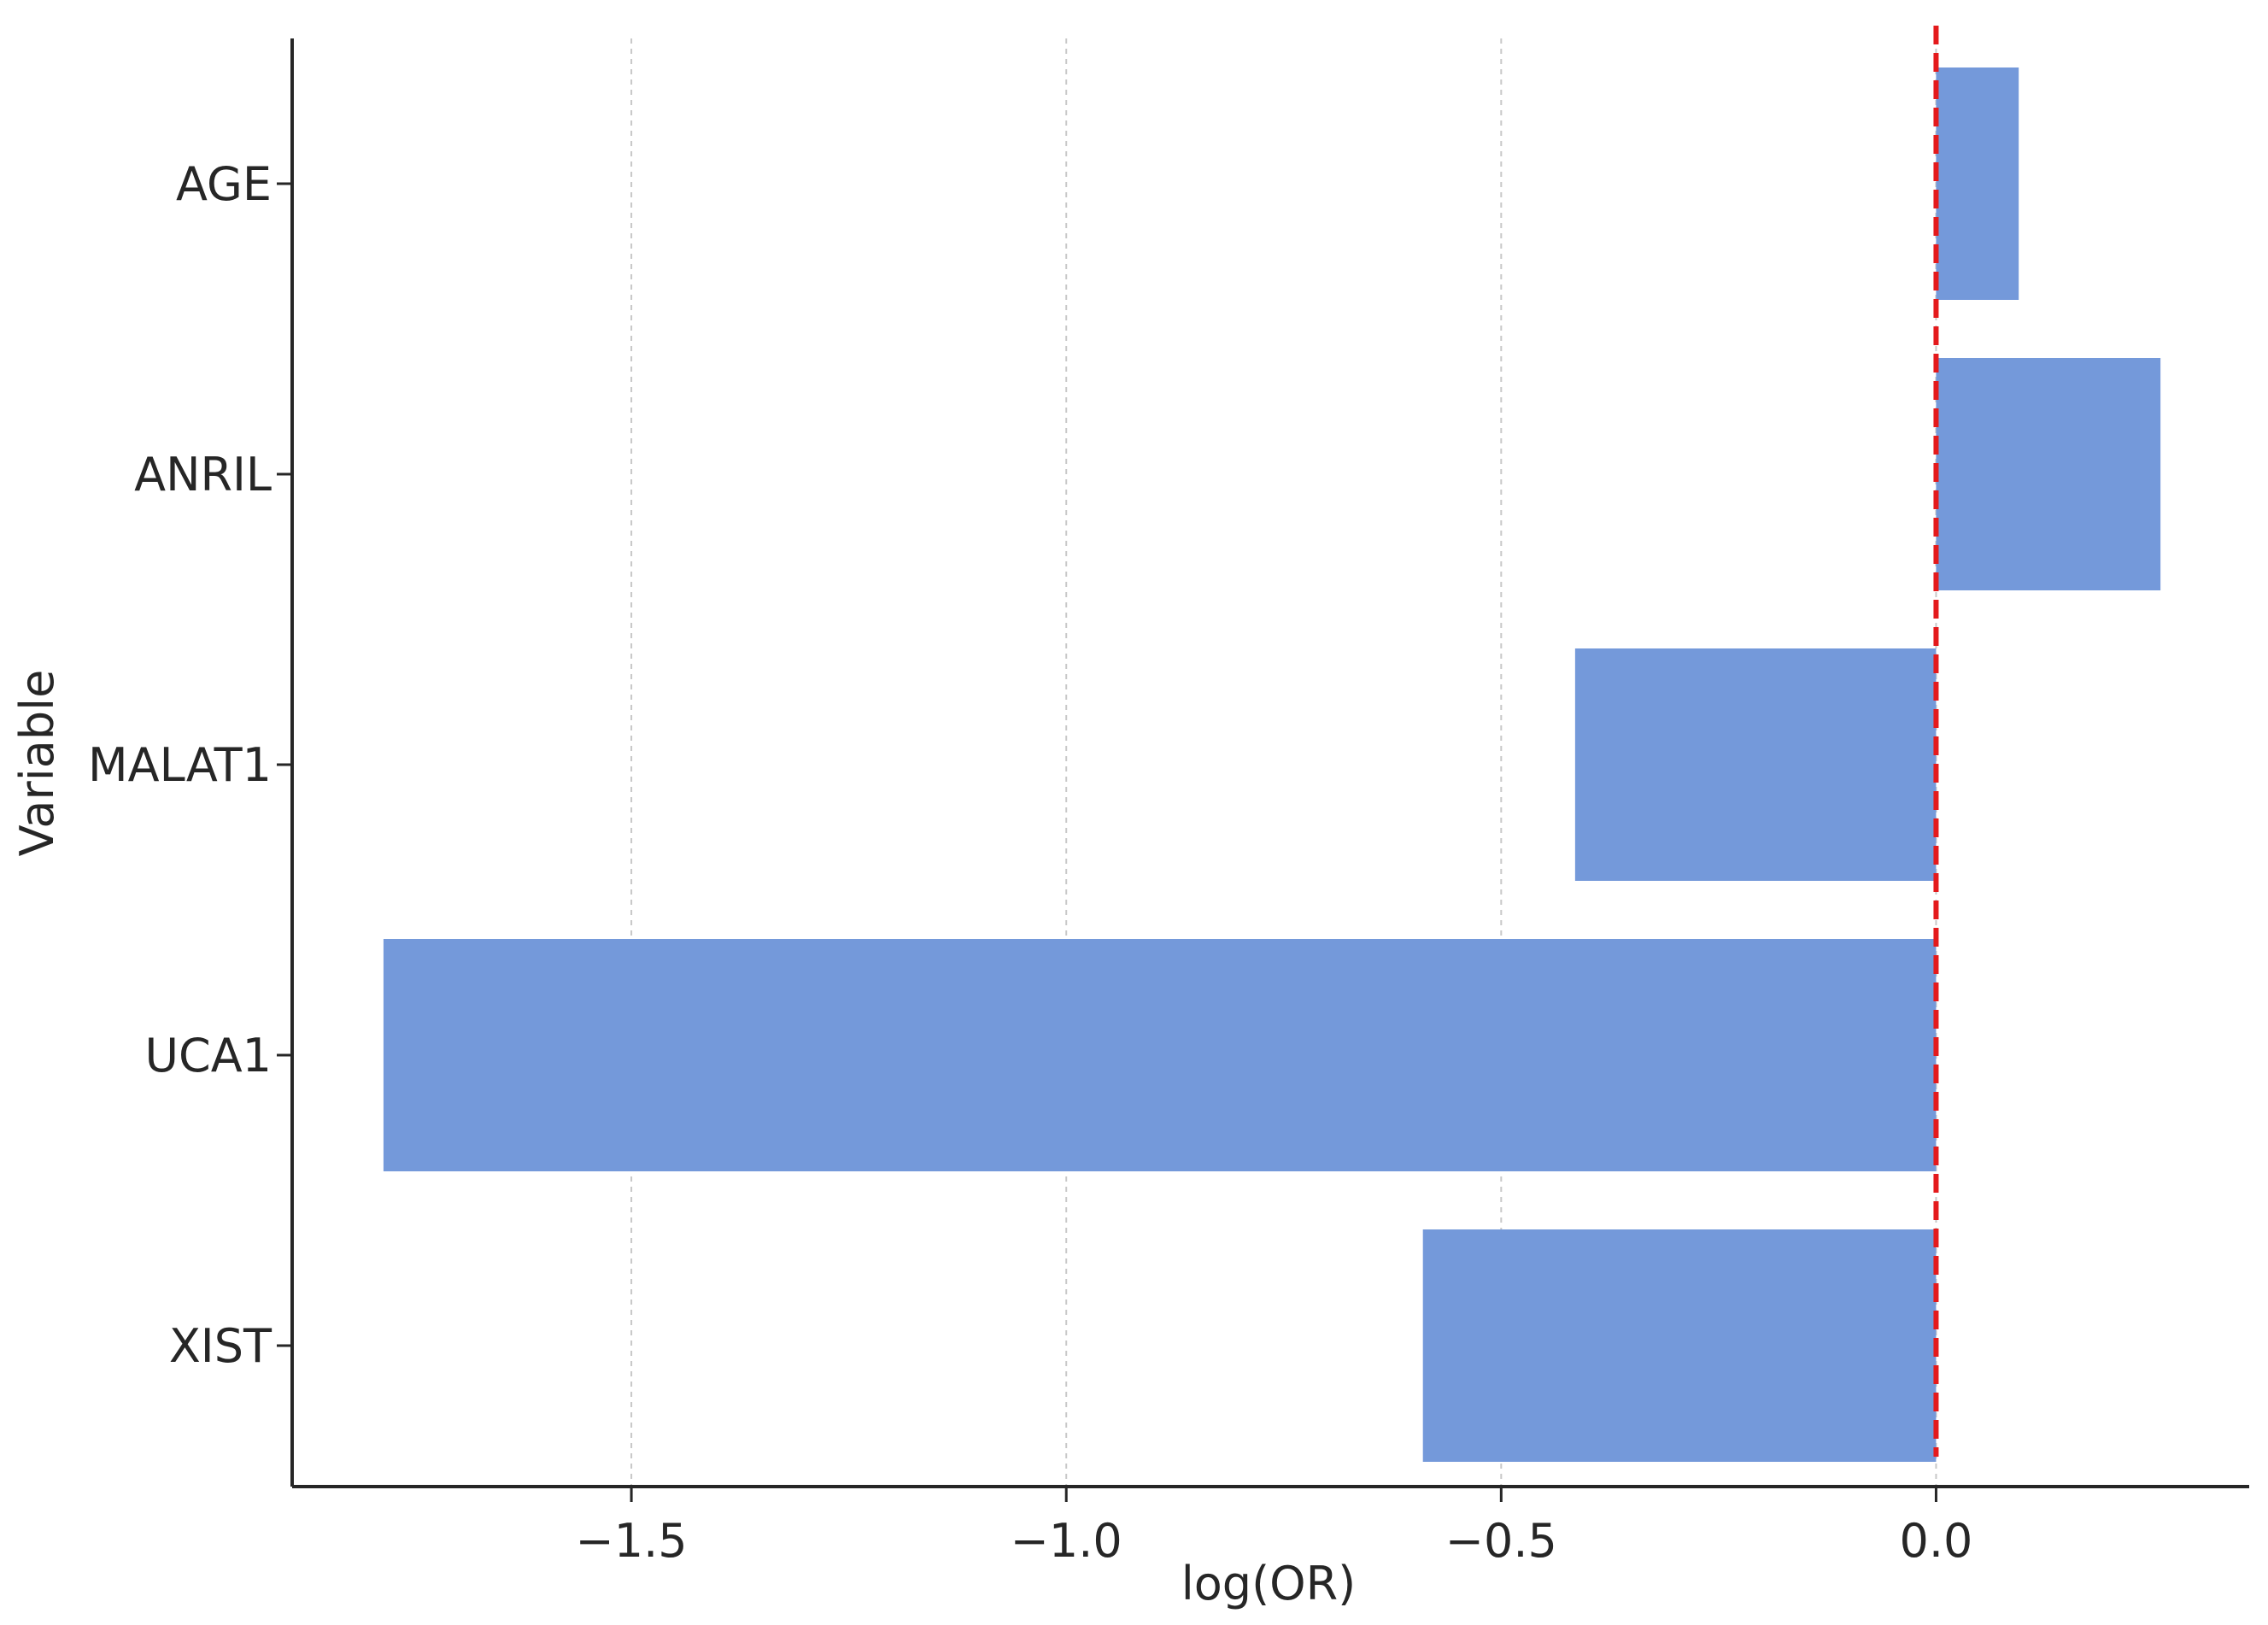 Image resolution: width=2268 pixels, height=1625 pixels. What do you see at coordinates (208, 1055) in the screenshot?
I see `y-tick-label: UCA1` at bounding box center [208, 1055].